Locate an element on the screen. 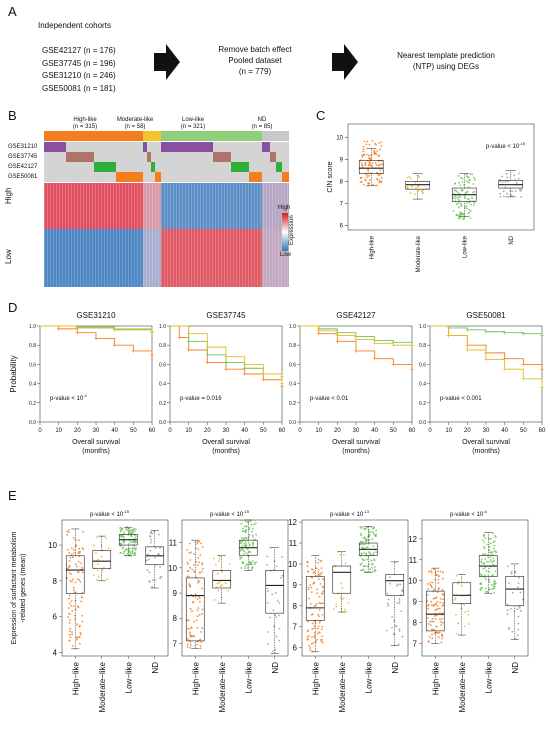 The width and height of the screenshot is (550, 748). p-value: p-value < 10-16 is located at coordinates (506, 145).